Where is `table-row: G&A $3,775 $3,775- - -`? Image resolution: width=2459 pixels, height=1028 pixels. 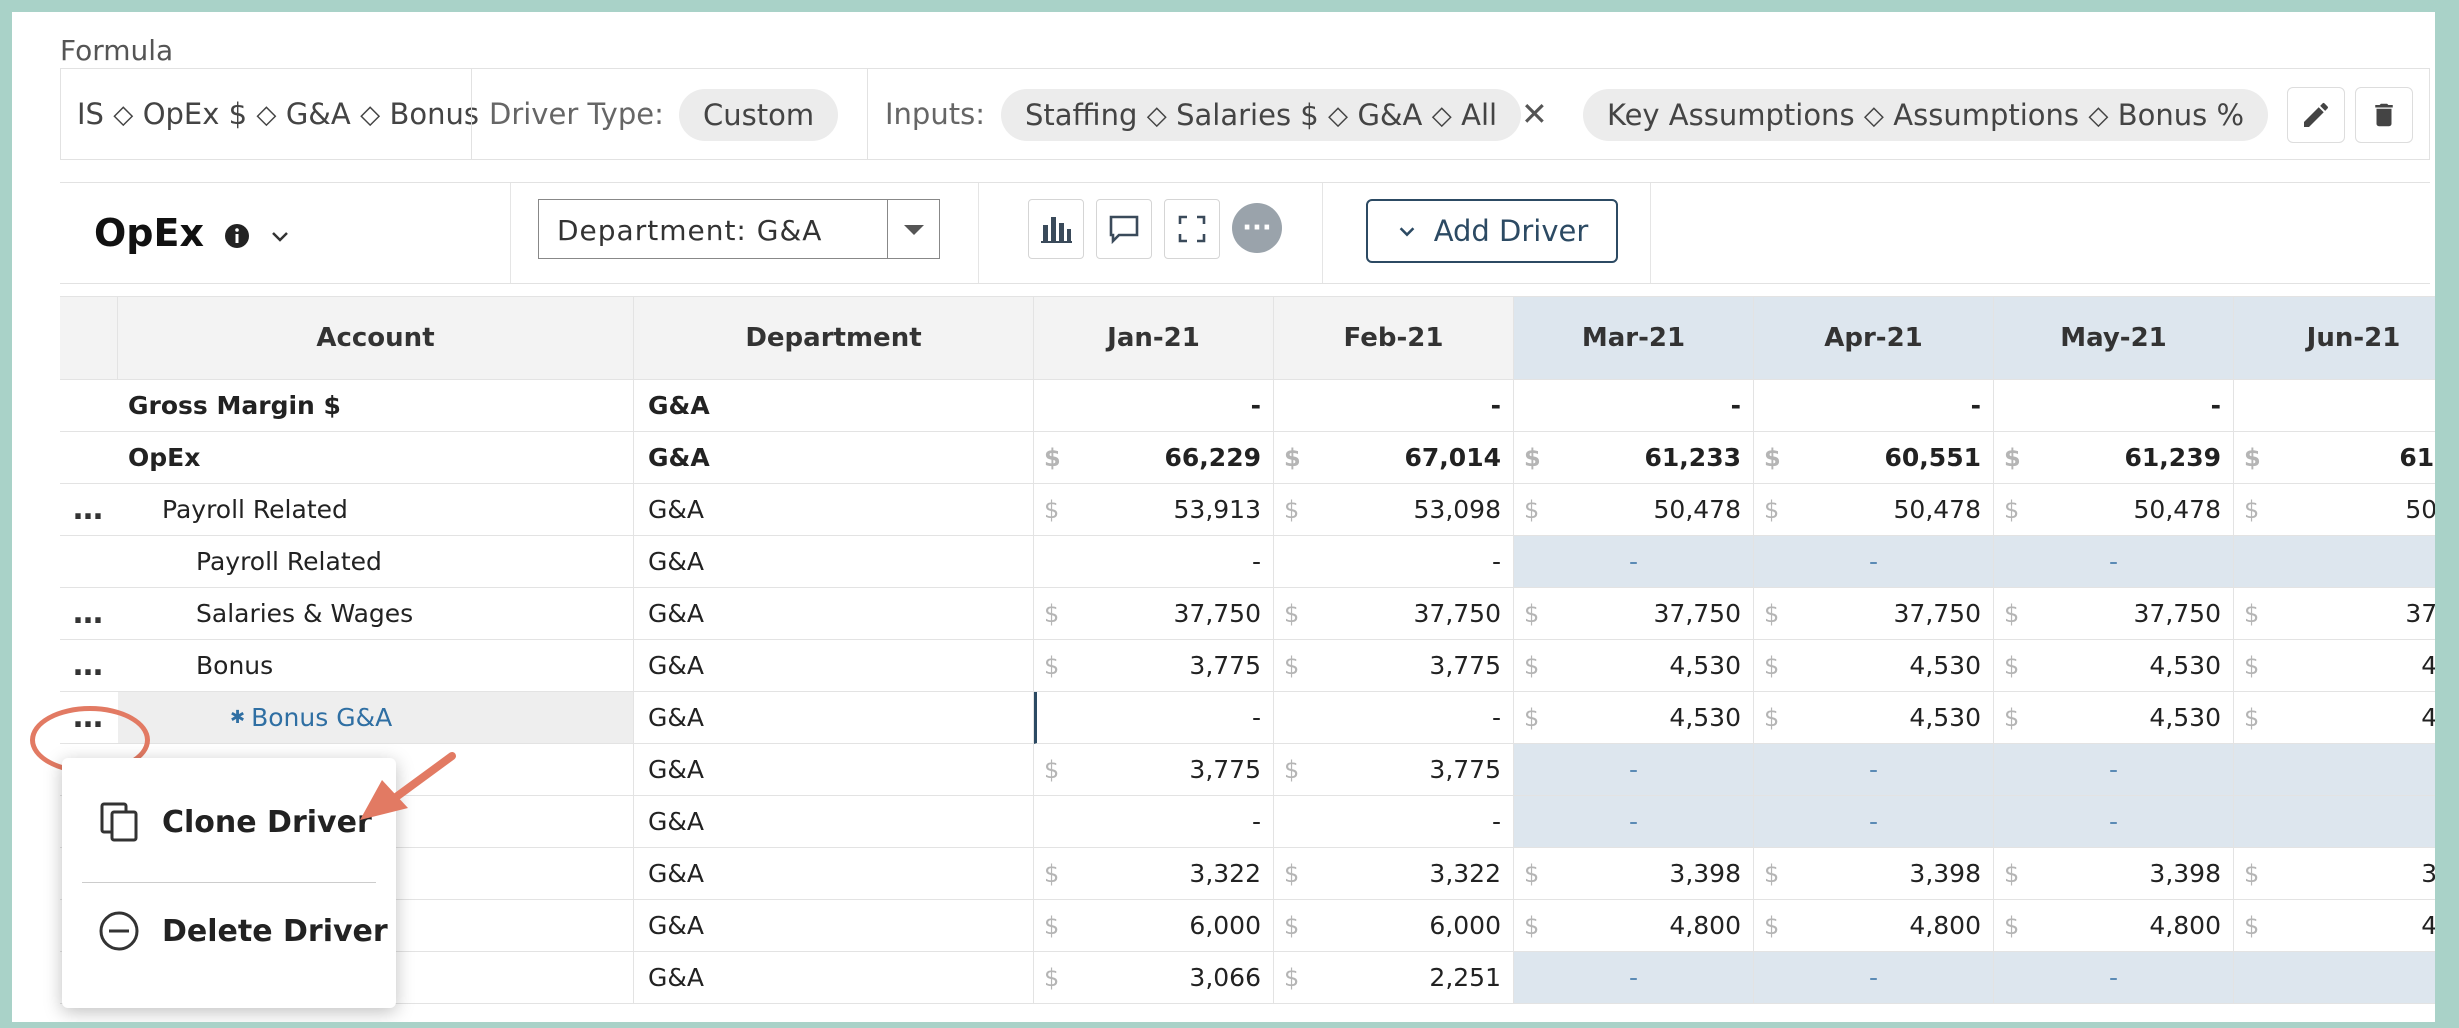
table-row: G&A $3,775 $3,775- - - is located at coordinates (1247, 770).